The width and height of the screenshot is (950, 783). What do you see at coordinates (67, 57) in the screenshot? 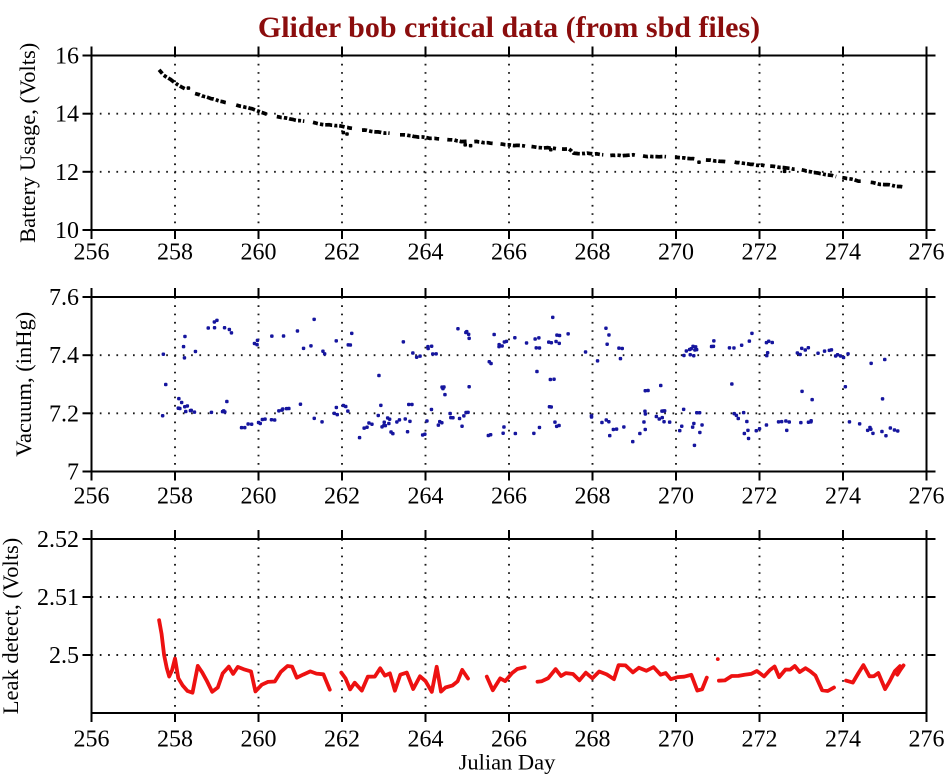
I see `svg-text: 16` at bounding box center [67, 57].